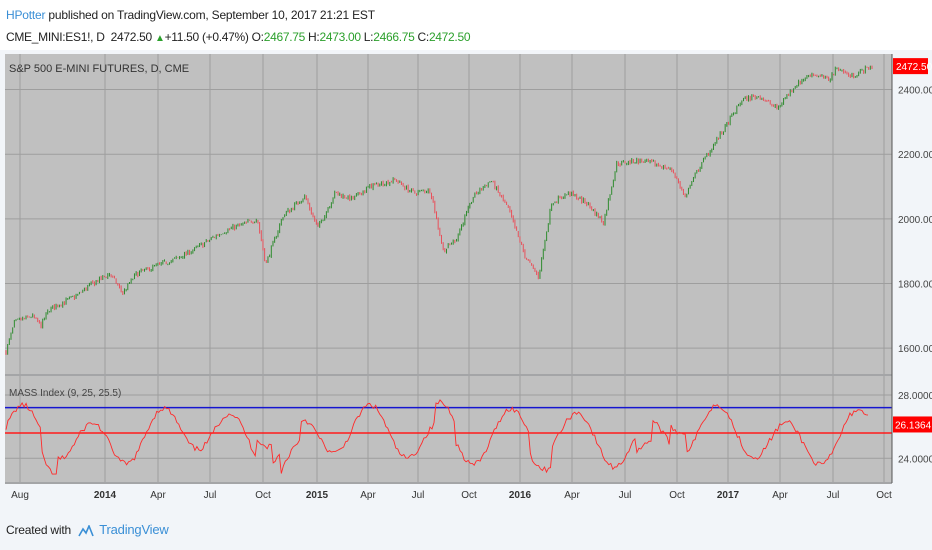 This screenshot has height=550, width=932. What do you see at coordinates (915, 284) in the screenshot?
I see `price-tick-label: 1800.00` at bounding box center [915, 284].